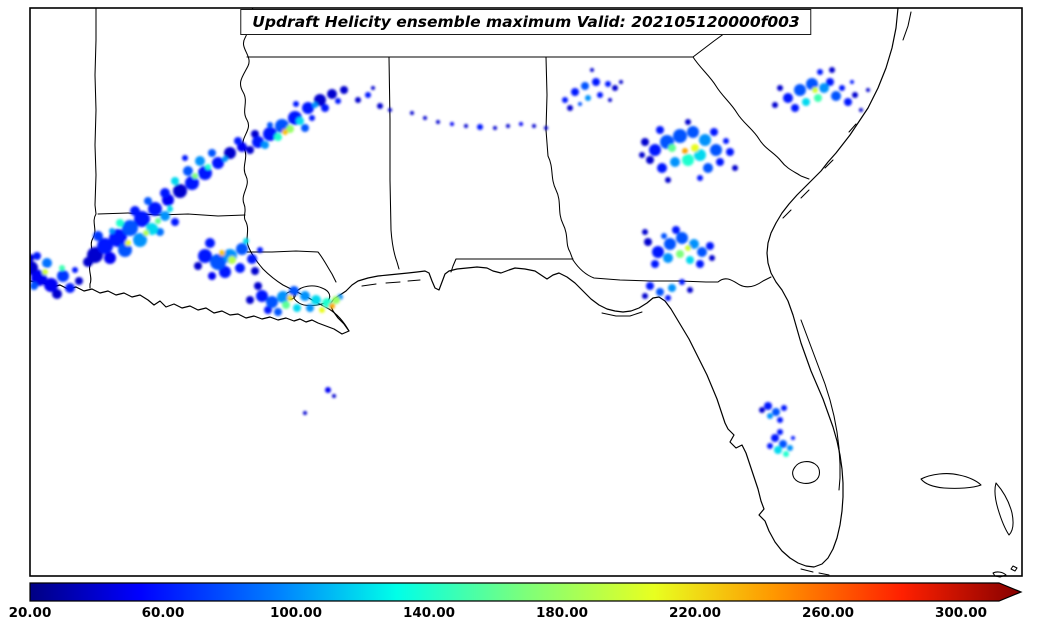  Describe the element at coordinates (429, 613) in the screenshot. I see `colorbar-tick-label: 140.00` at that location.